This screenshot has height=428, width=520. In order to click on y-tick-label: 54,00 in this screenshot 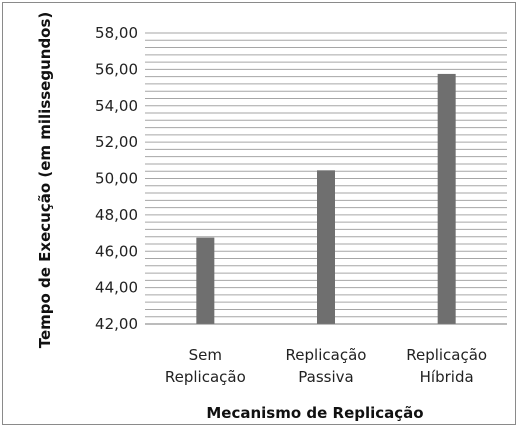, I will do `click(116, 106)`.